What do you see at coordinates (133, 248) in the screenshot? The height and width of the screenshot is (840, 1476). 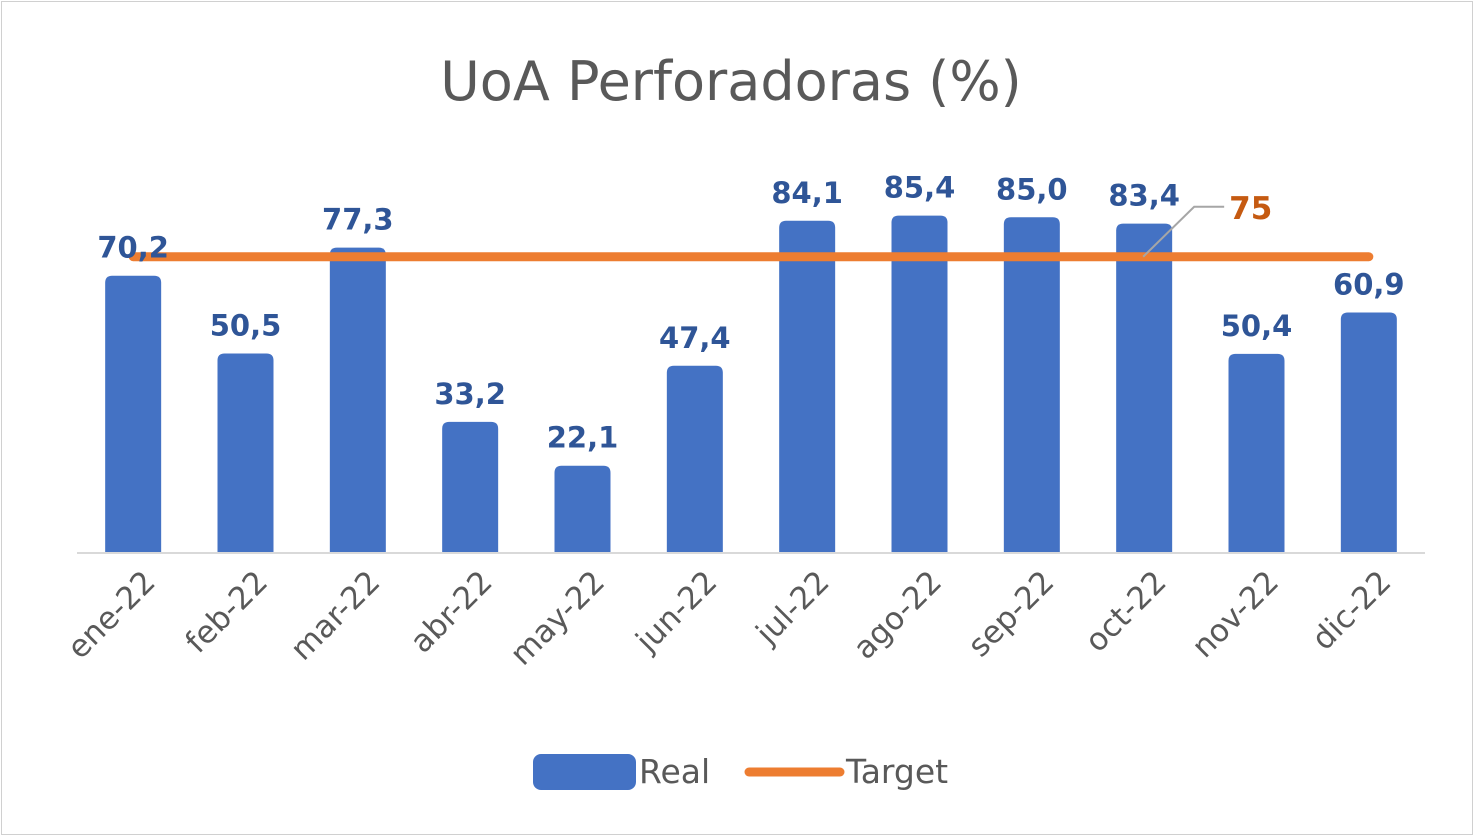 I see `data-label-ene-22: 70,2` at bounding box center [133, 248].